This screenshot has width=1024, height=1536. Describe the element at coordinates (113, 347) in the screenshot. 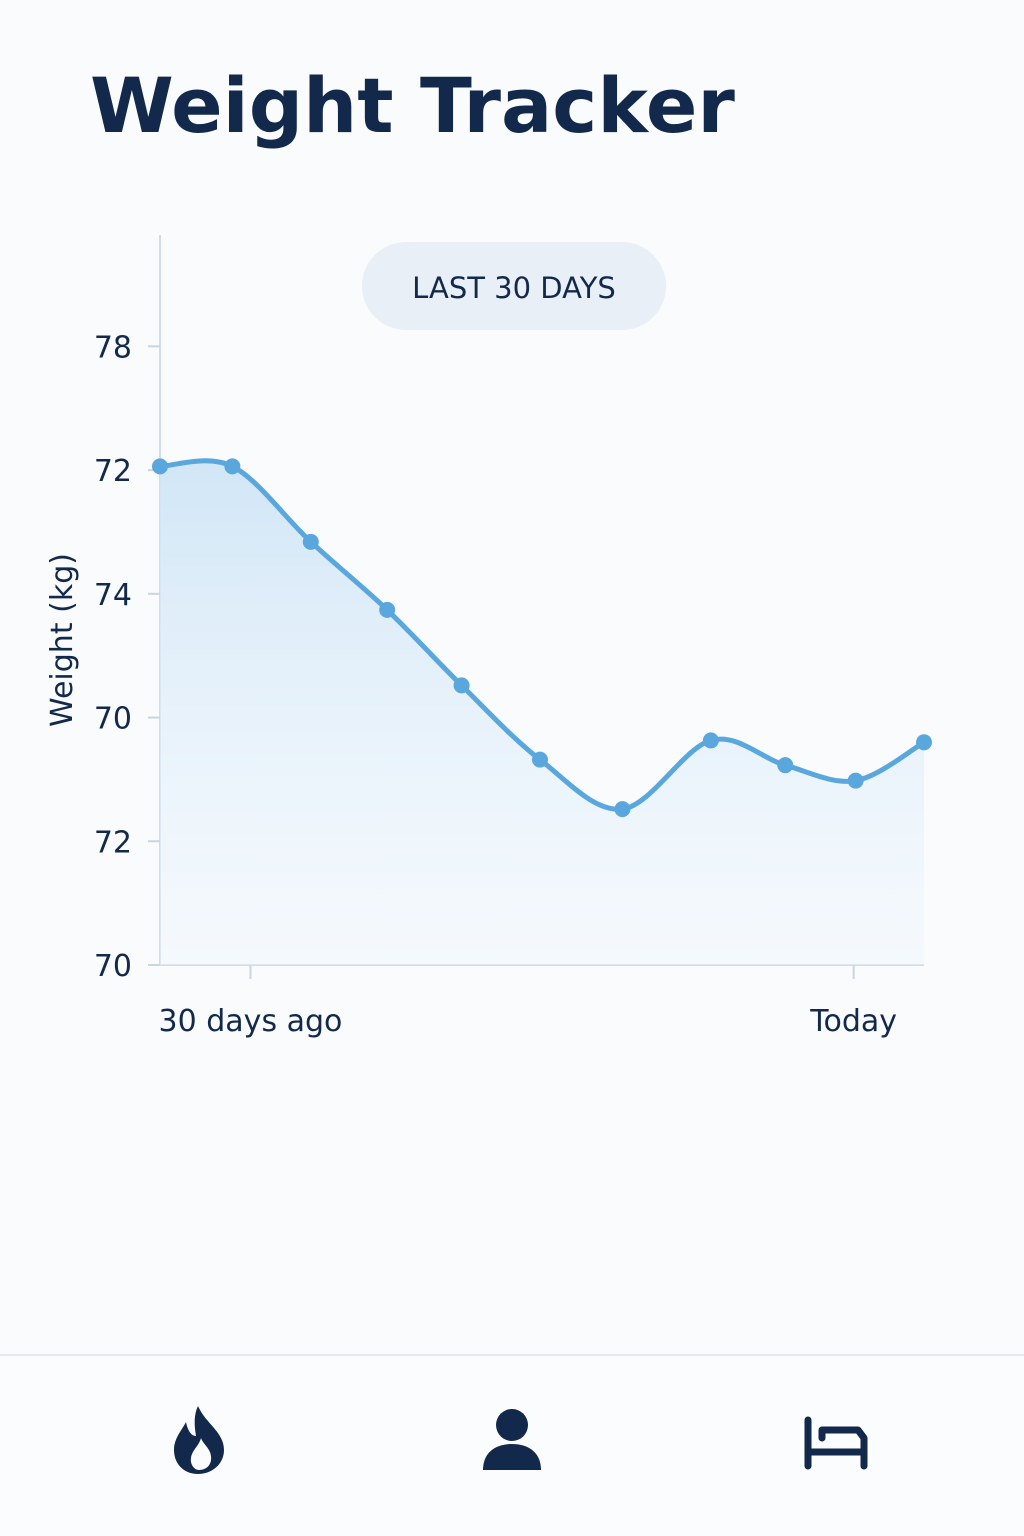

I see `y-tick-label: 78` at that location.